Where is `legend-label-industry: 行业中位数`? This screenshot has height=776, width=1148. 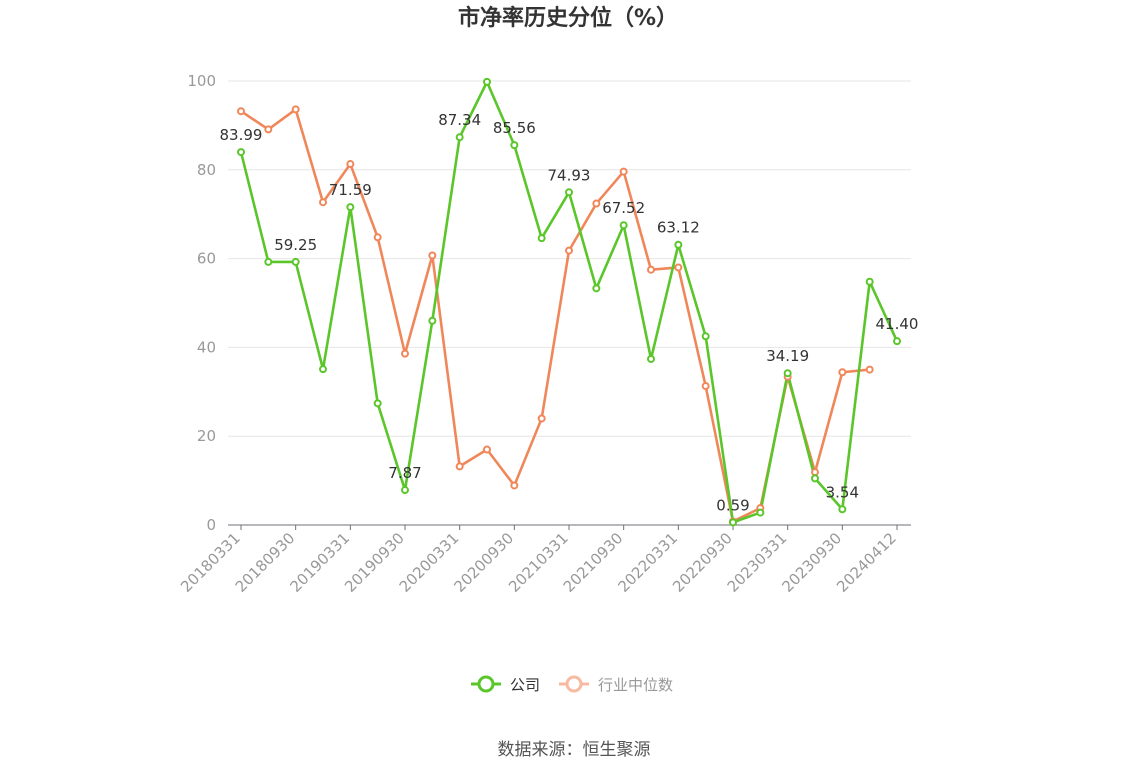 legend-label-industry: 行业中位数 is located at coordinates (635, 685).